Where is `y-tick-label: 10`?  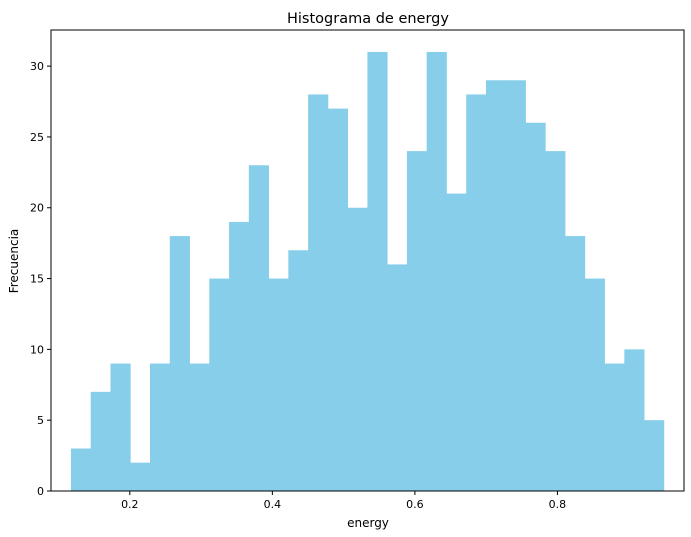 y-tick-label: 10 is located at coordinates (37, 349).